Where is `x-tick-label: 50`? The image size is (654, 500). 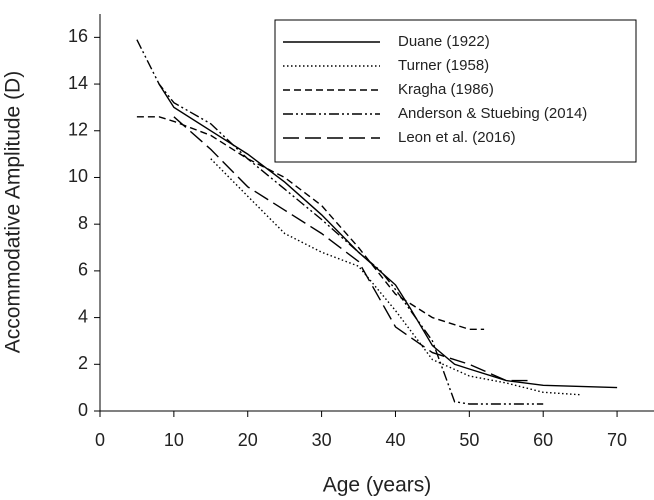
x-tick-label: 50 is located at coordinates (469, 440).